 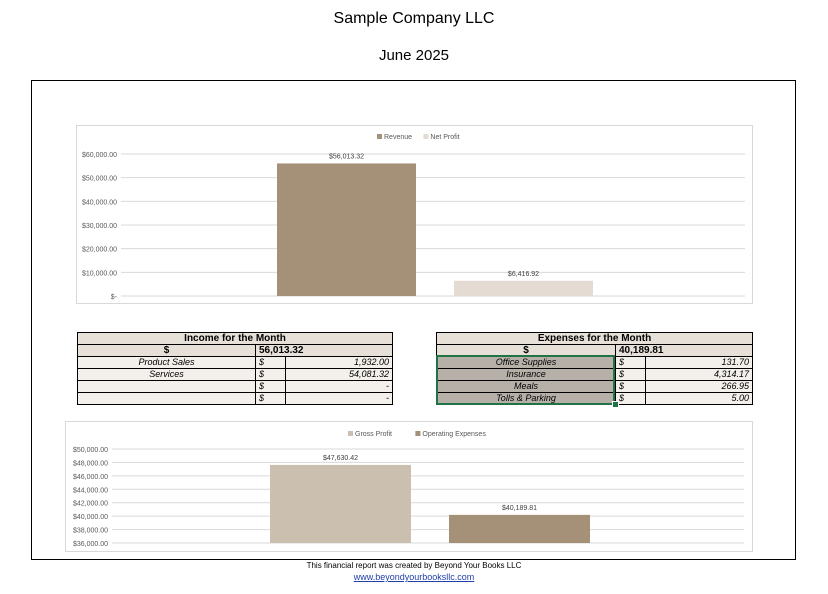 I want to click on income-total: 56,013.32, so click(x=324, y=350).